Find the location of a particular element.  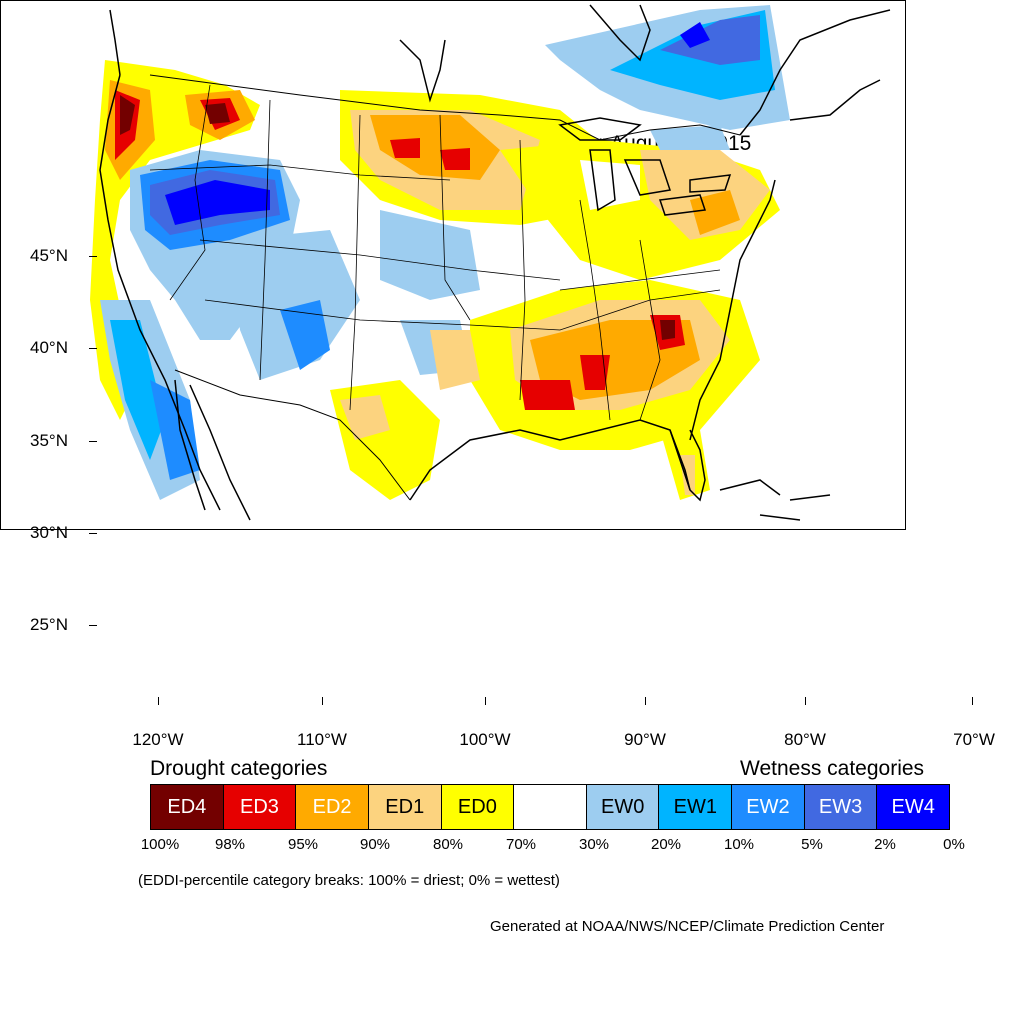

lon-label-90w: 90°W is located at coordinates (645, 739).